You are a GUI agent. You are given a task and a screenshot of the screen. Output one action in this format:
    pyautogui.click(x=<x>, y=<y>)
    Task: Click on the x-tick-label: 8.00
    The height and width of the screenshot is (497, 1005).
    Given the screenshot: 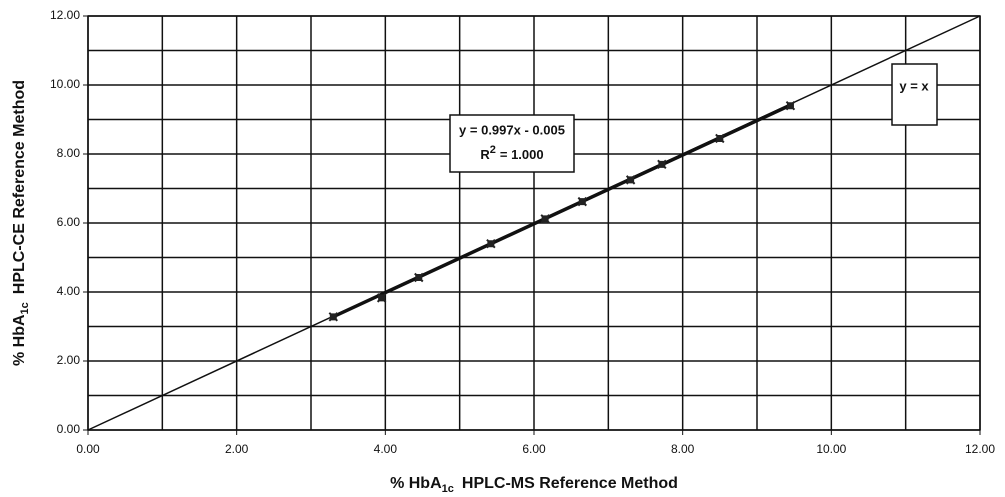 What is the action you would take?
    pyautogui.click(x=683, y=449)
    